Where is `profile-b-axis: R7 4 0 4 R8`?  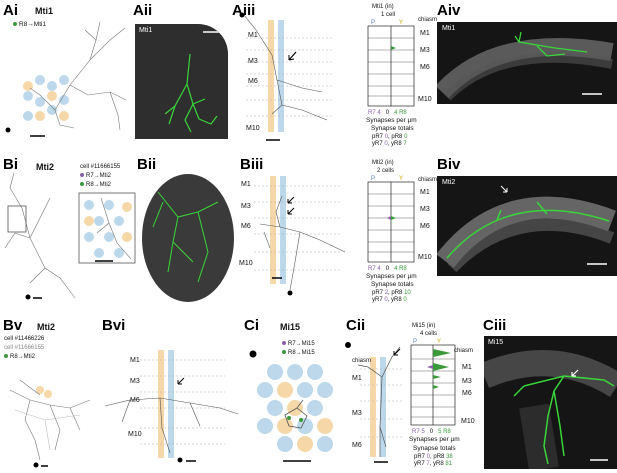
profile-b-axis: R7 4 0 4 R8 is located at coordinates (387, 269).